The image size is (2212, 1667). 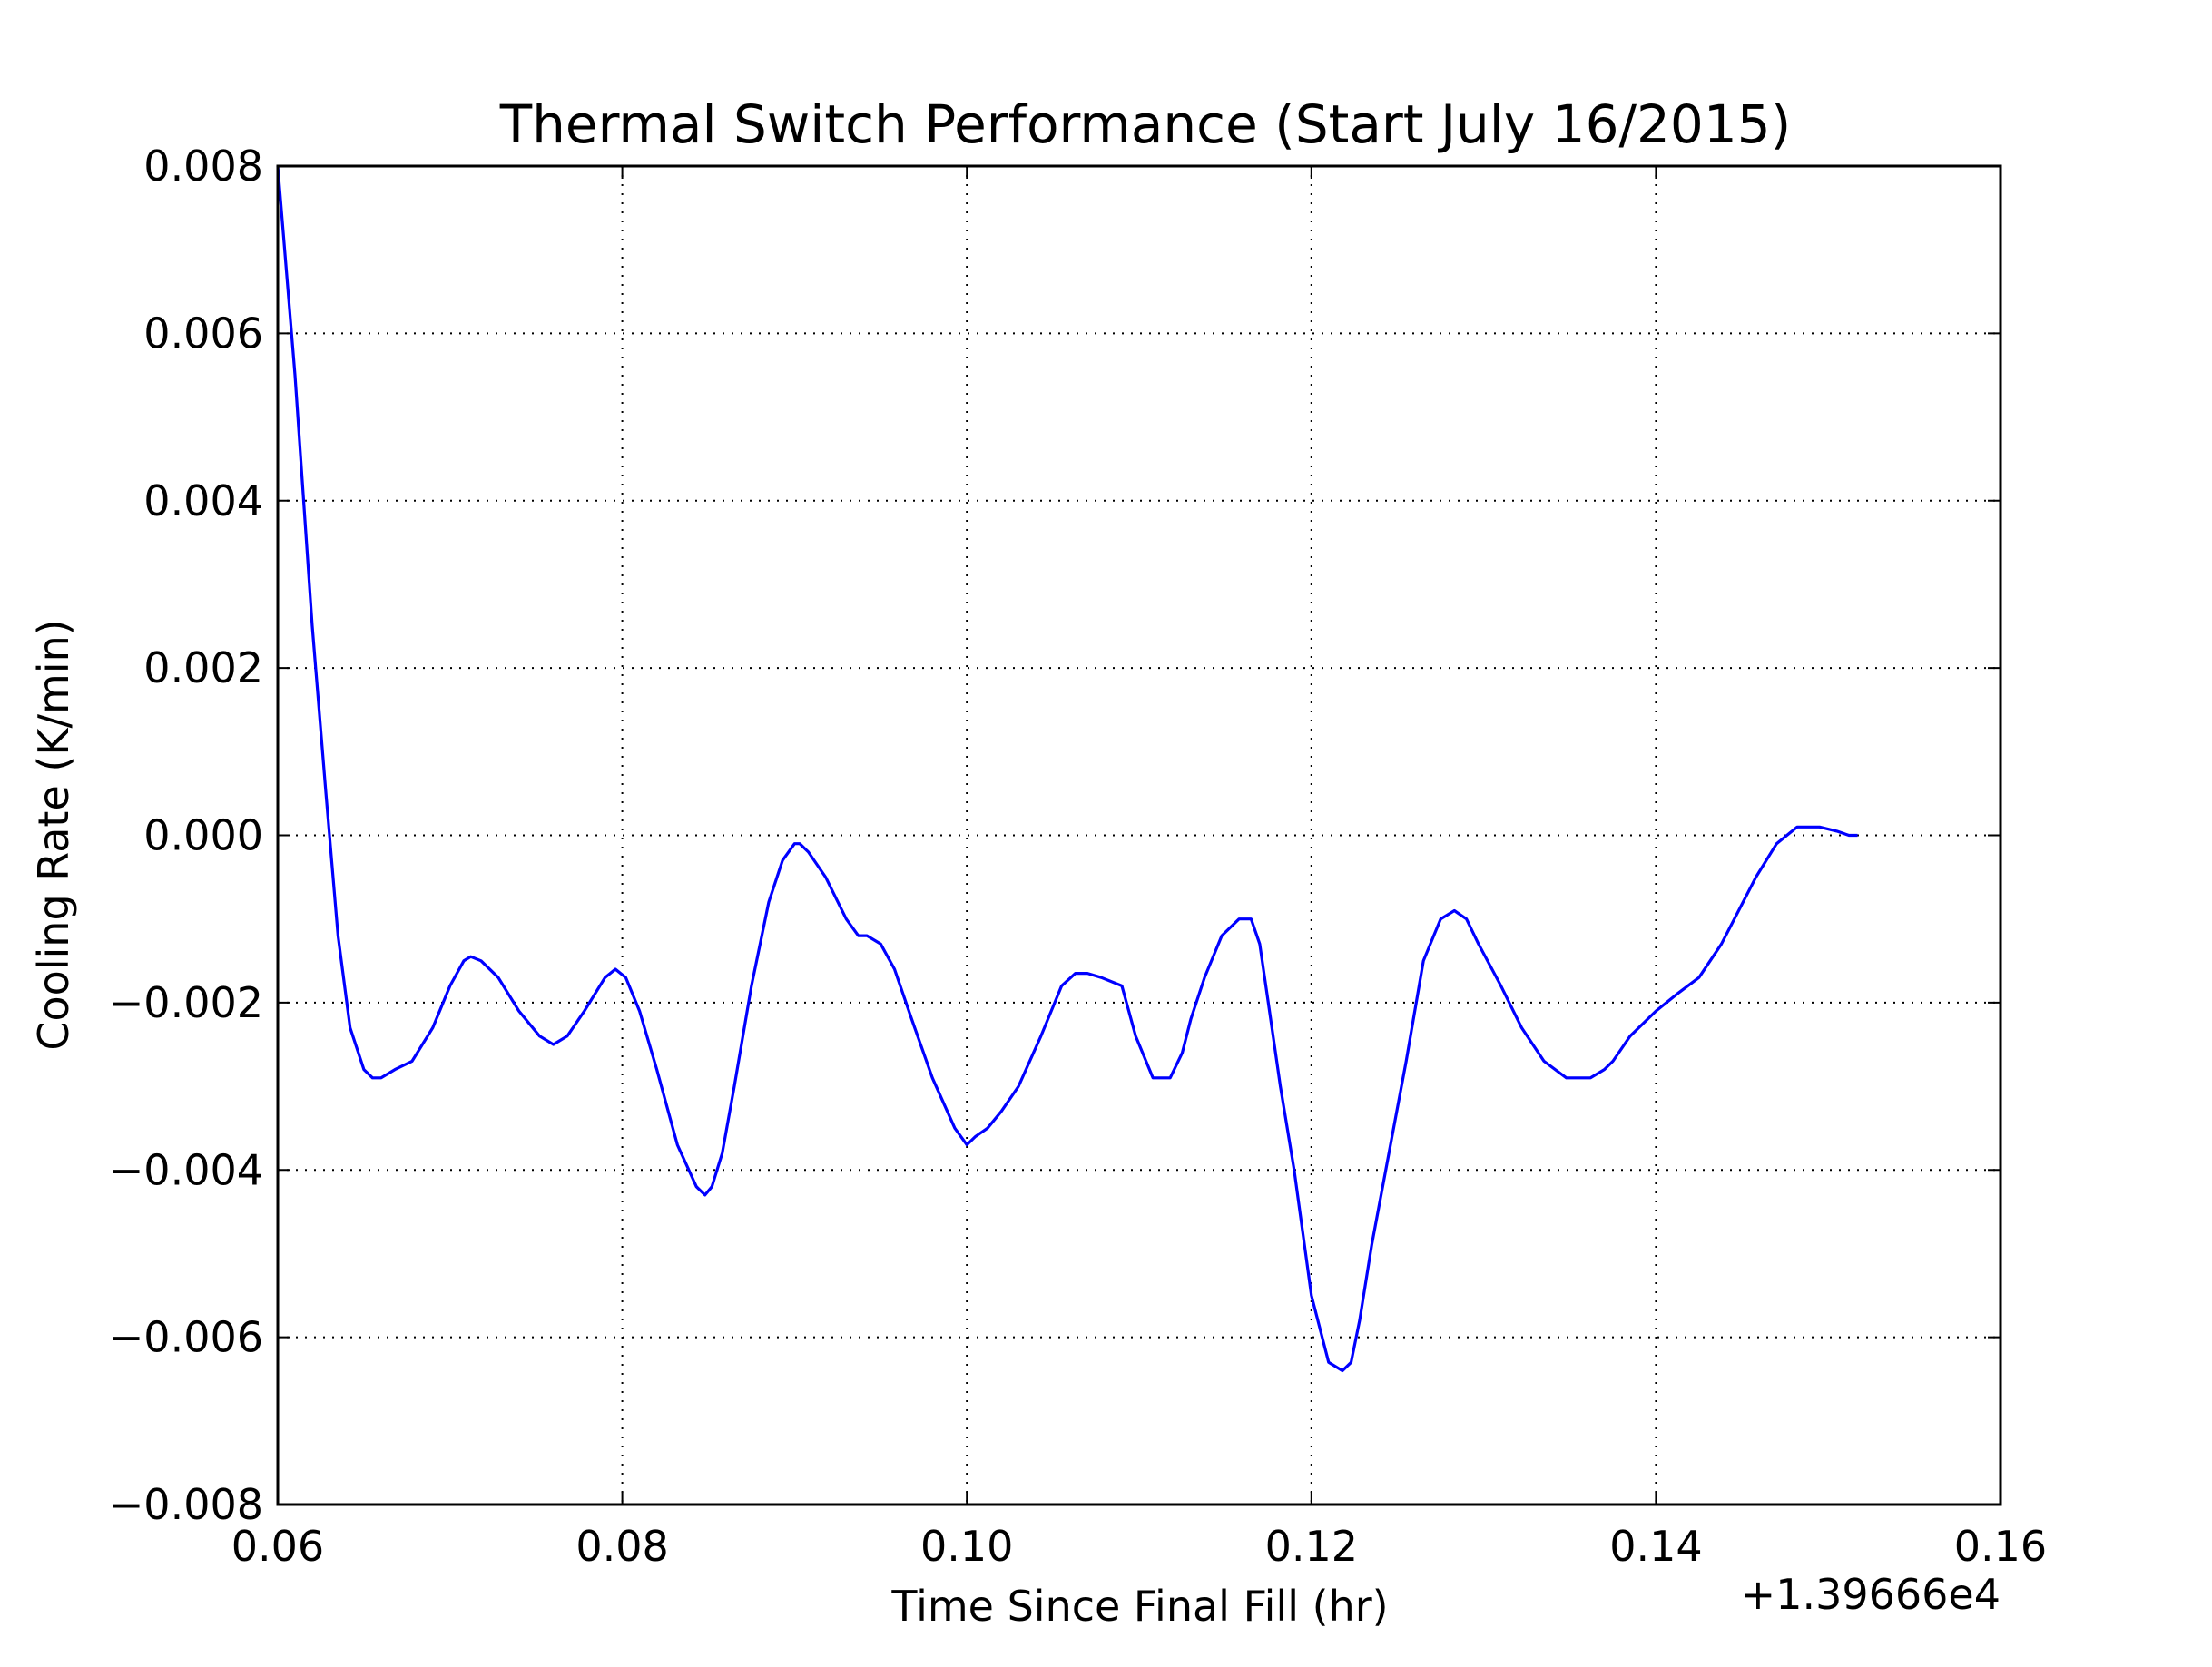 I want to click on x-tick-label: 0.08, so click(x=621, y=1547).